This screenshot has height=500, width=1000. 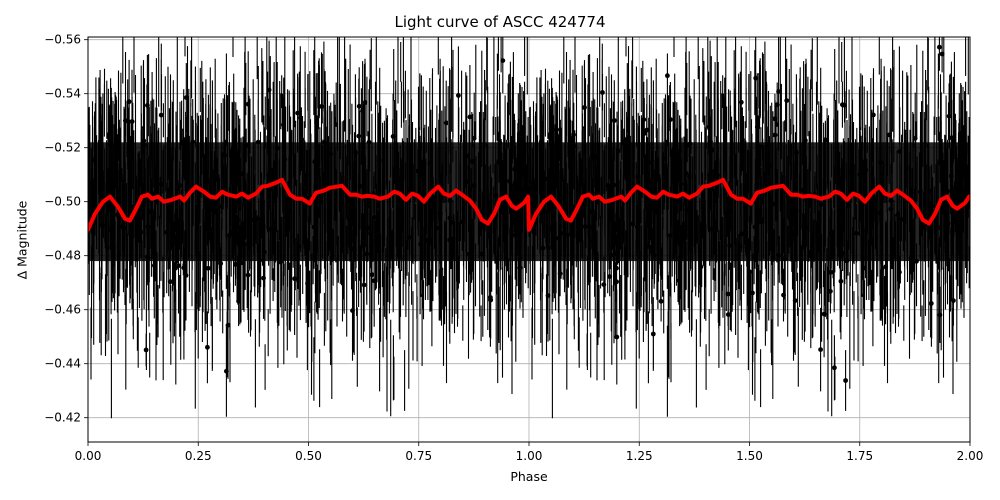 What do you see at coordinates (418, 456) in the screenshot?
I see `x-tick-label: 0.75` at bounding box center [418, 456].